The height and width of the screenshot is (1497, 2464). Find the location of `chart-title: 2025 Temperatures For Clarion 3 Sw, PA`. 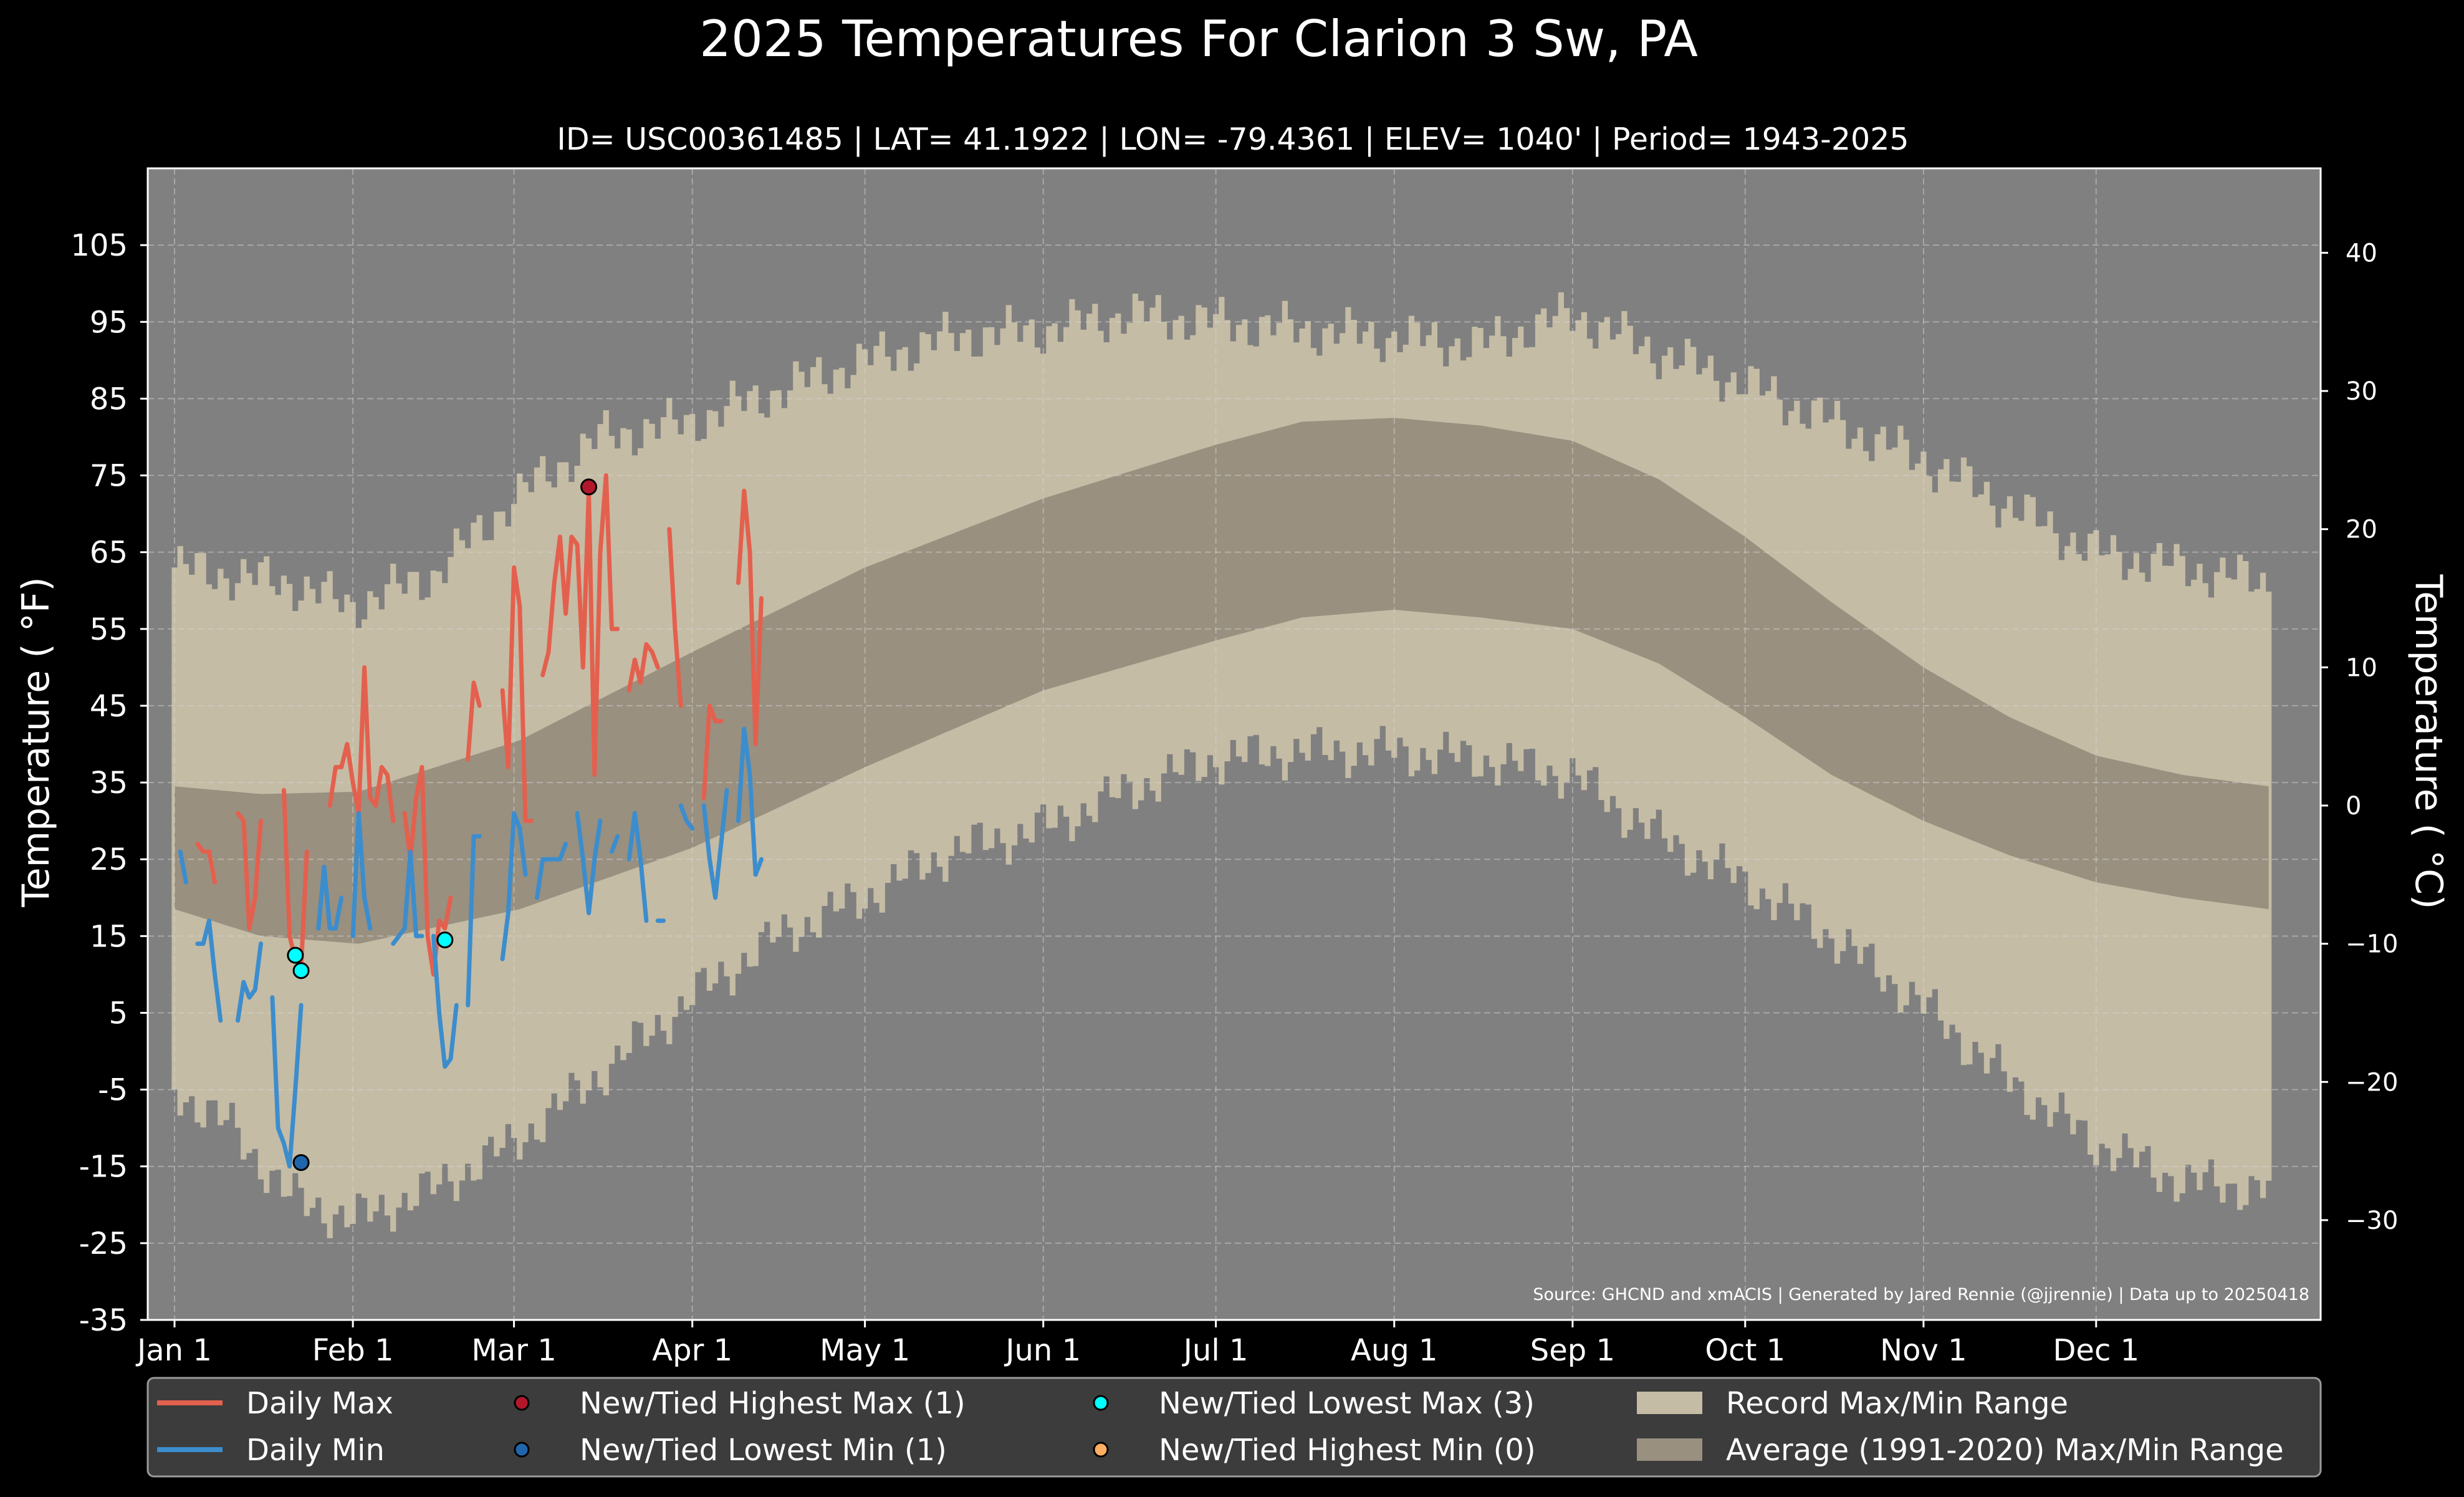

chart-title: 2025 Temperatures For Clarion 3 Sw, PA is located at coordinates (1198, 39).